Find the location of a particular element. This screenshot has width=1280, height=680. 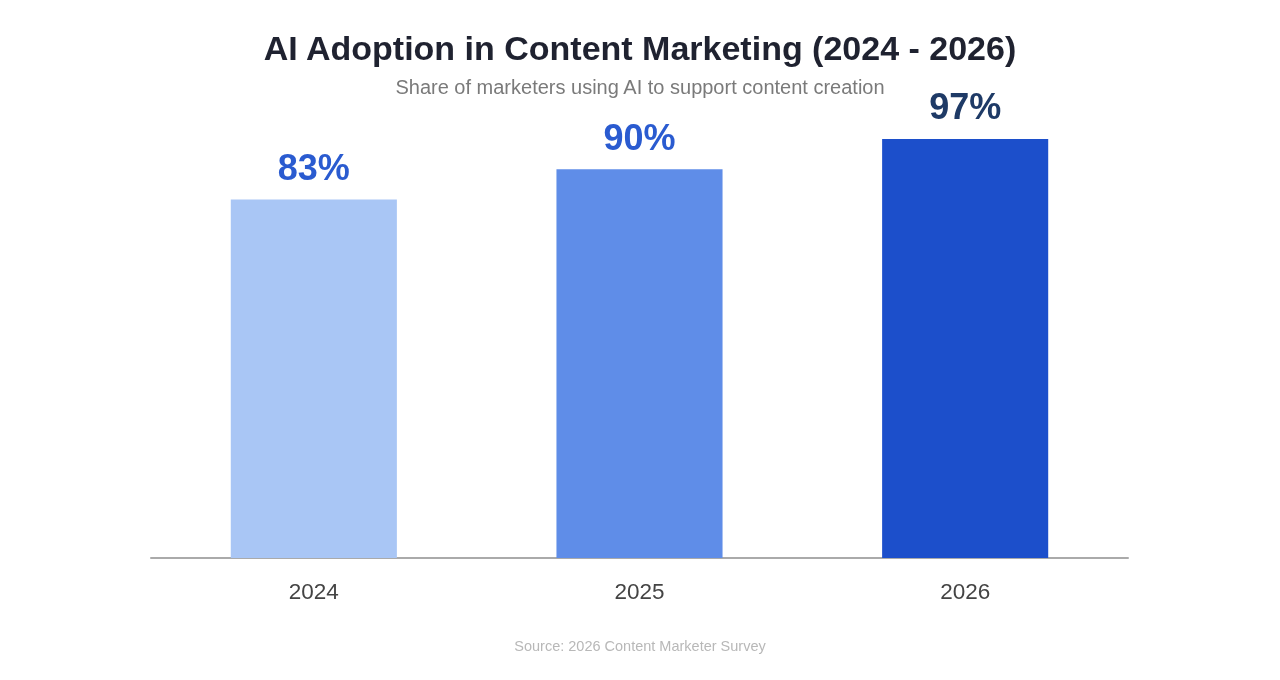

data-label: 90% is located at coordinates (639, 137).